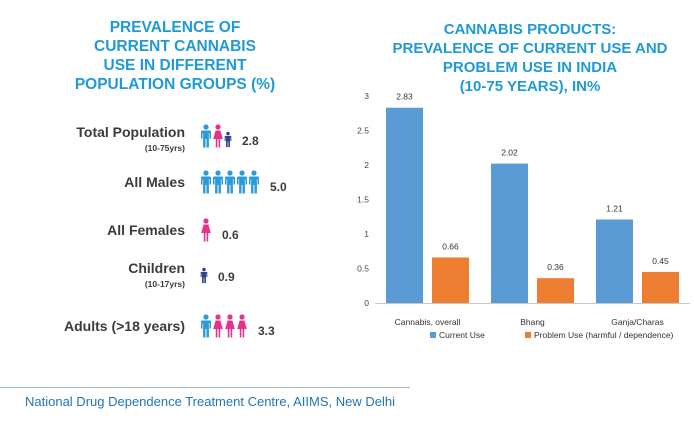 The image size is (694, 425). I want to click on group-row: Adults (>18 years) 3.3, so click(165, 332).